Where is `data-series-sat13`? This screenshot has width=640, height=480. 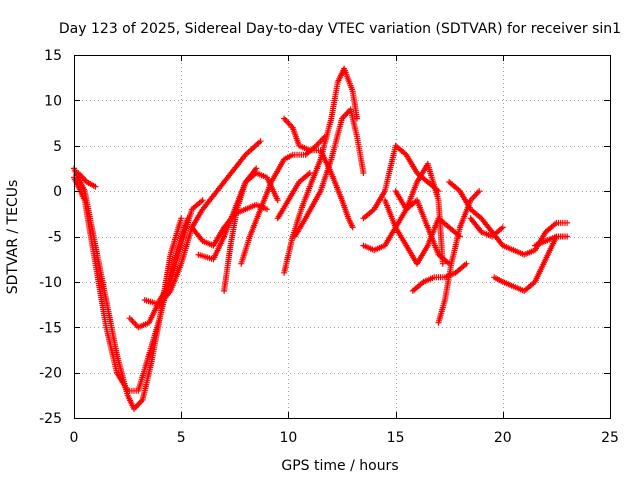
data-series-sat13 is located at coordinates (293, 196).